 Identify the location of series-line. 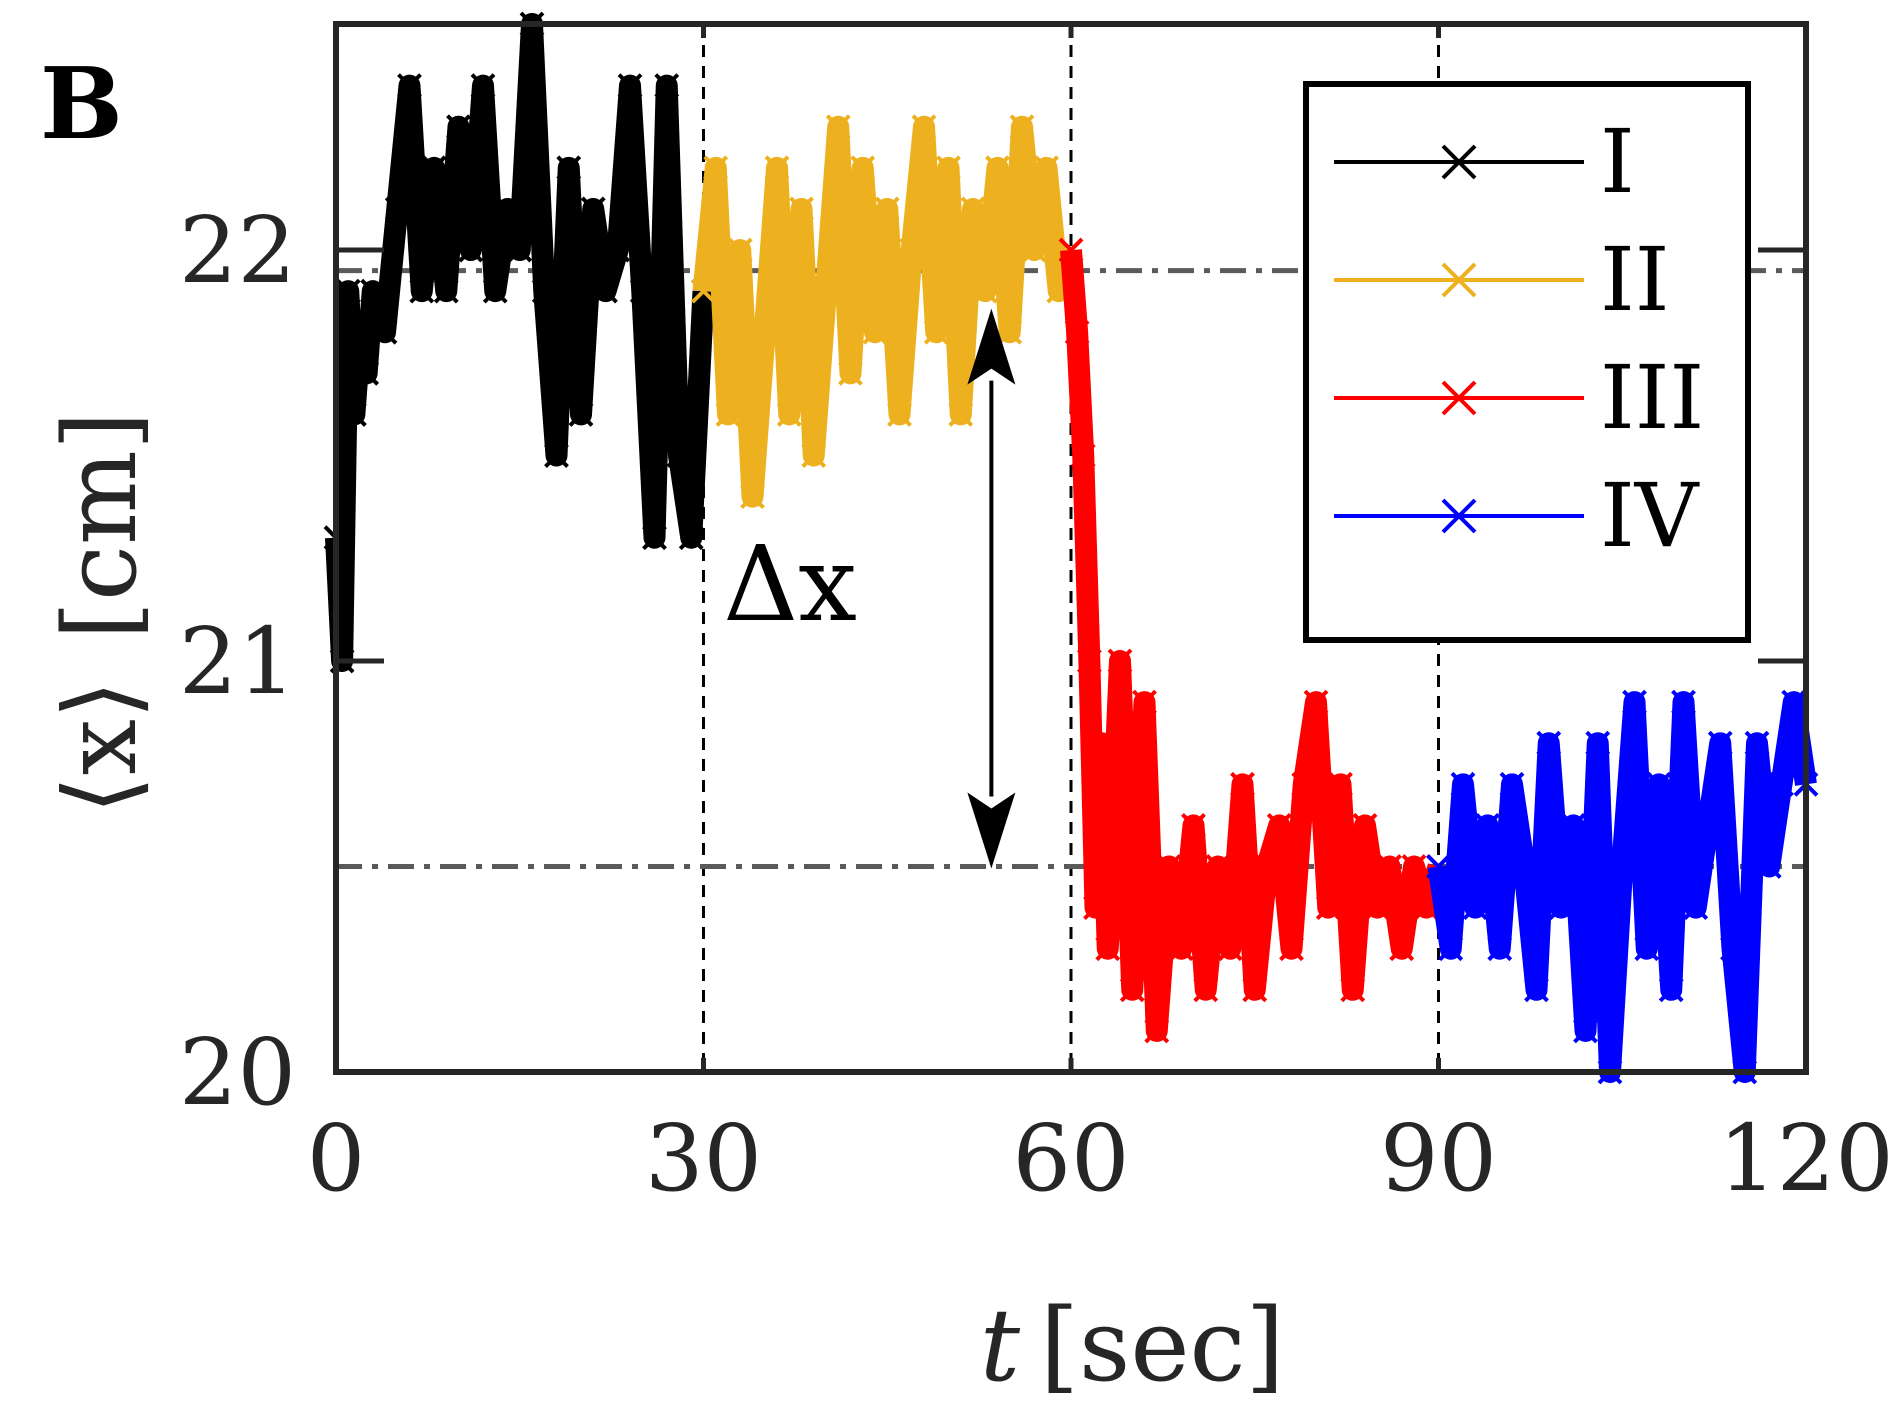
(520, 342).